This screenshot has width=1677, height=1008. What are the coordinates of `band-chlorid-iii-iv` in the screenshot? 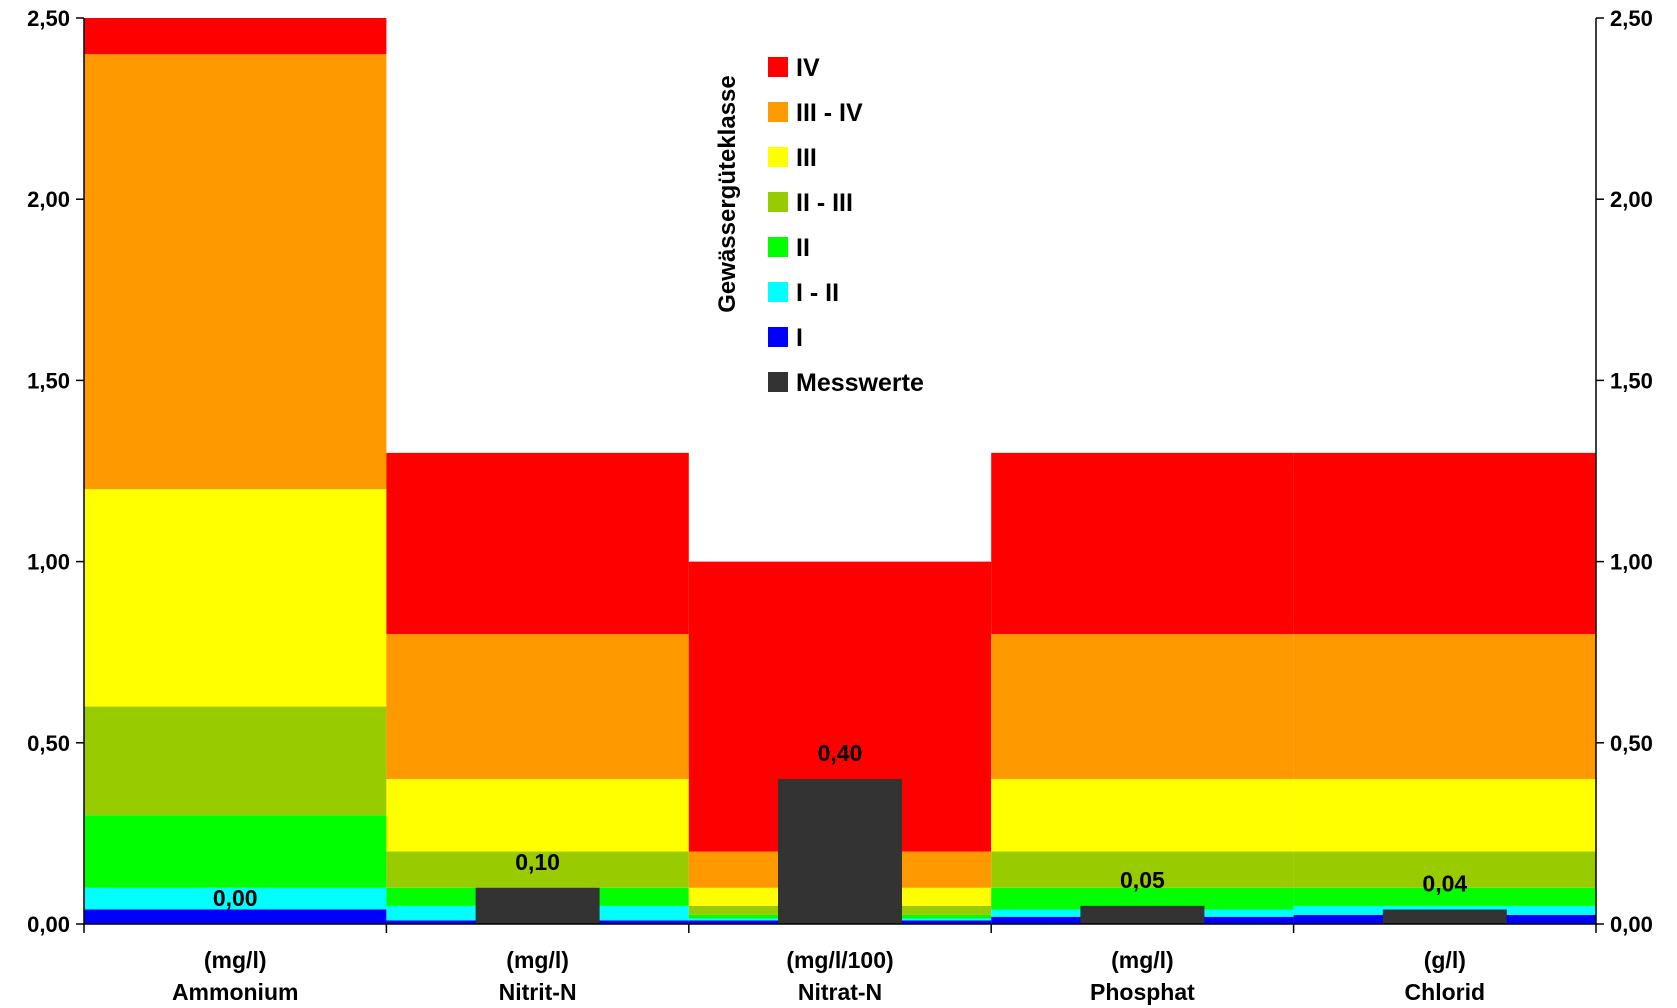 It's located at (1444, 707).